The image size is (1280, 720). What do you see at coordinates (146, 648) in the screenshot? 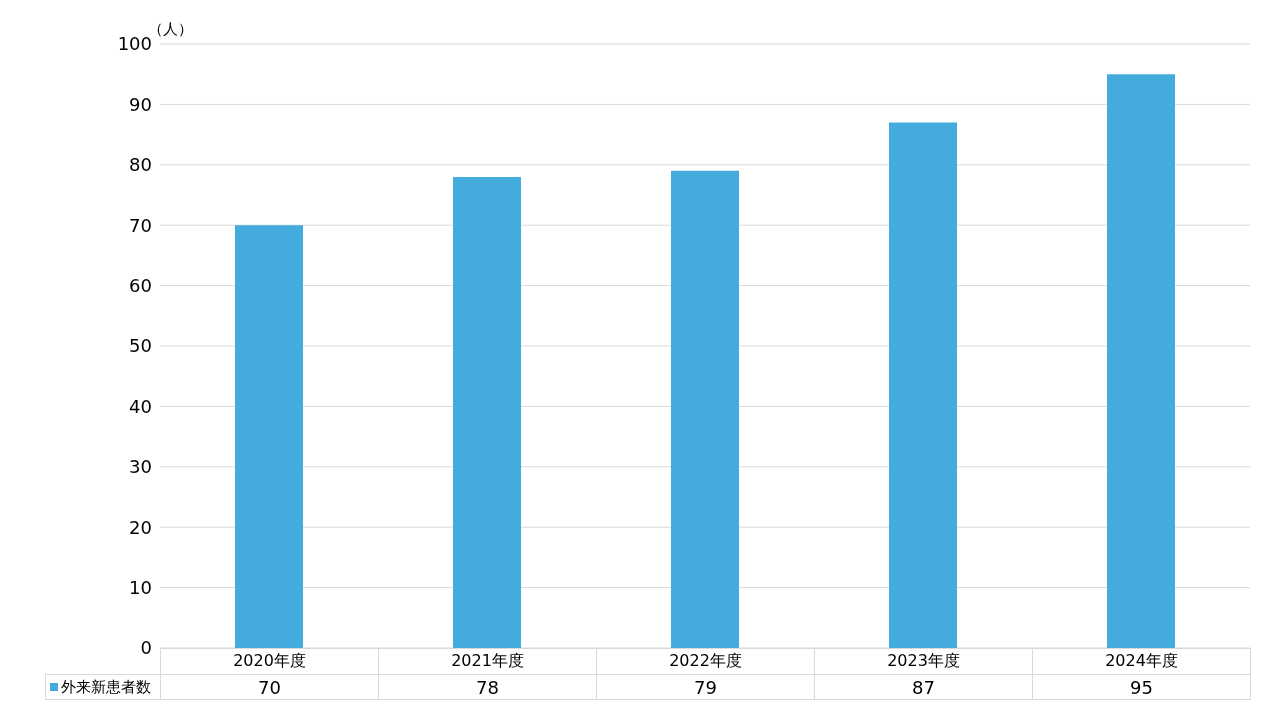
I see `y-tick-label: 0` at bounding box center [146, 648].